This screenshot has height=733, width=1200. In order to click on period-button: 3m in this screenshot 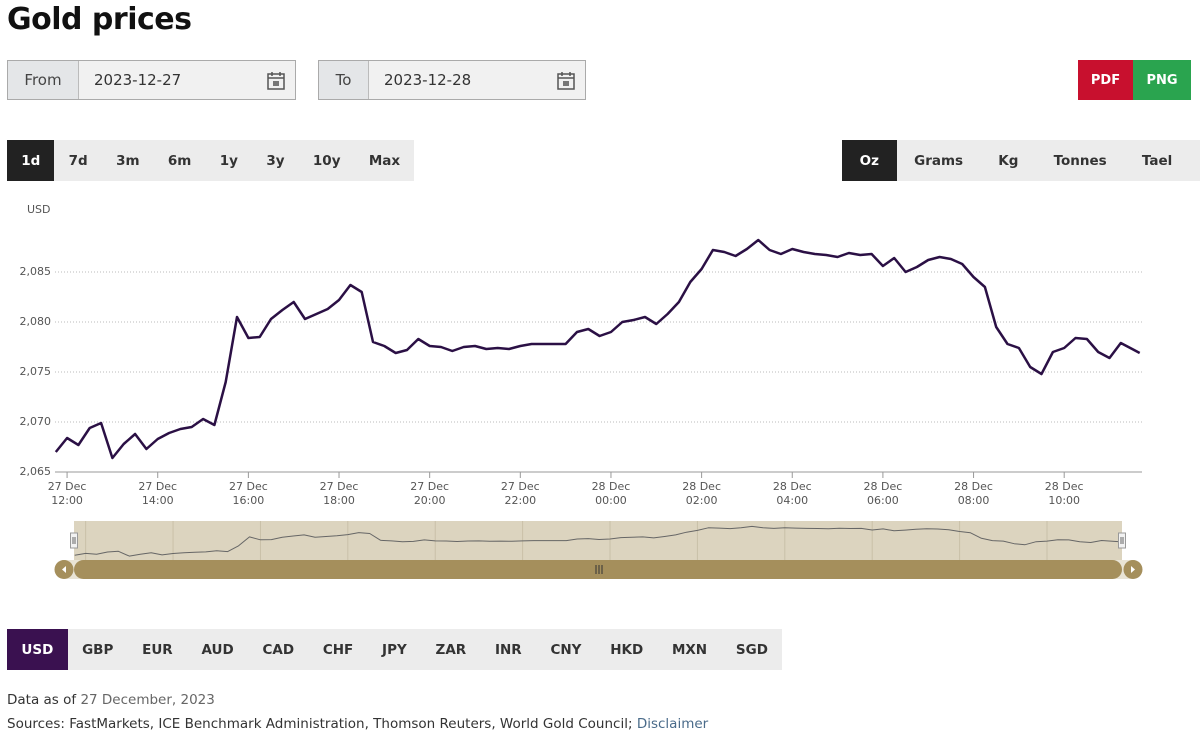, I will do `click(128, 160)`.